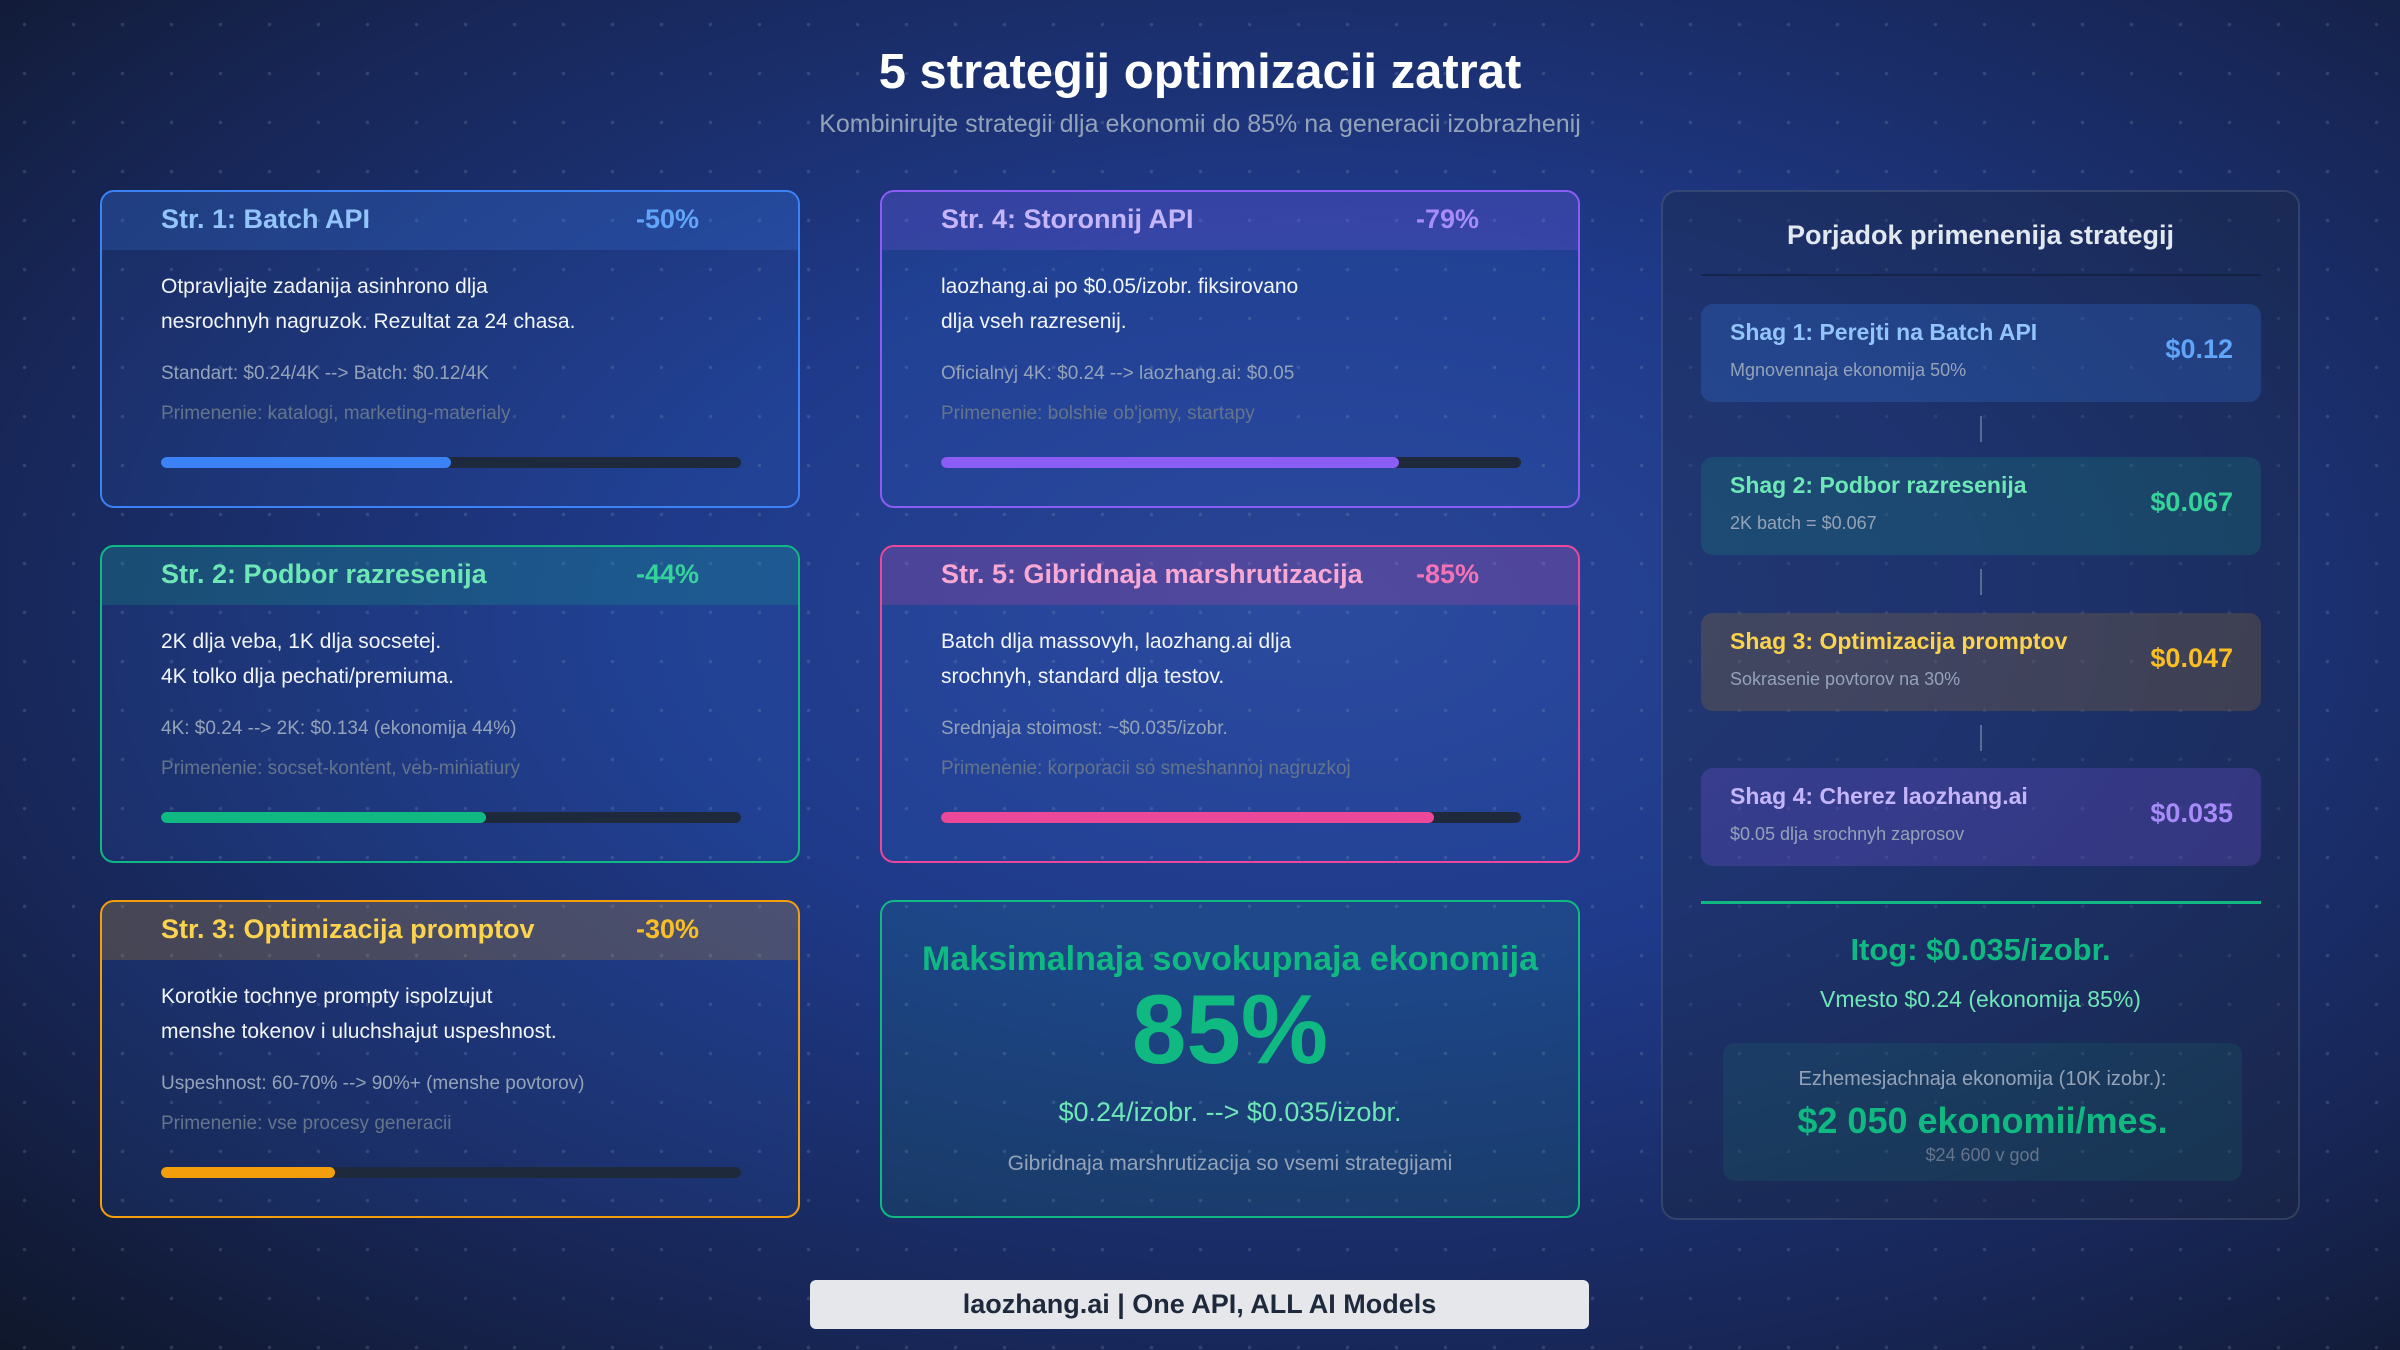 Image resolution: width=2400 pixels, height=1350 pixels. I want to click on step-price: $0.047, so click(2191, 658).